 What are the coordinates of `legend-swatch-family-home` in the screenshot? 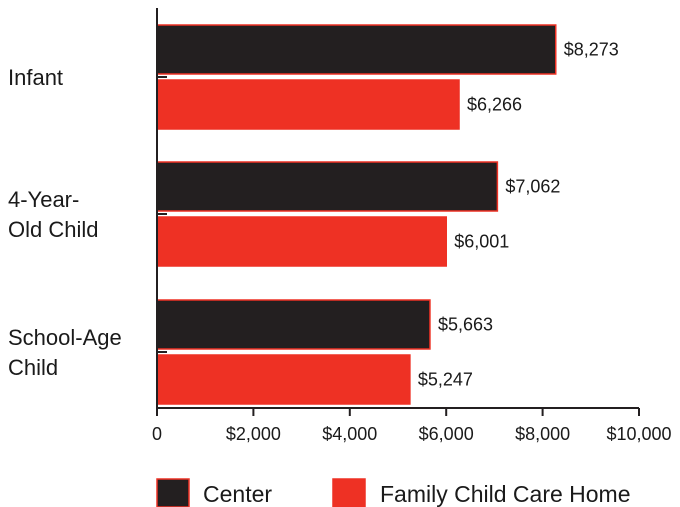 It's located at (349, 492).